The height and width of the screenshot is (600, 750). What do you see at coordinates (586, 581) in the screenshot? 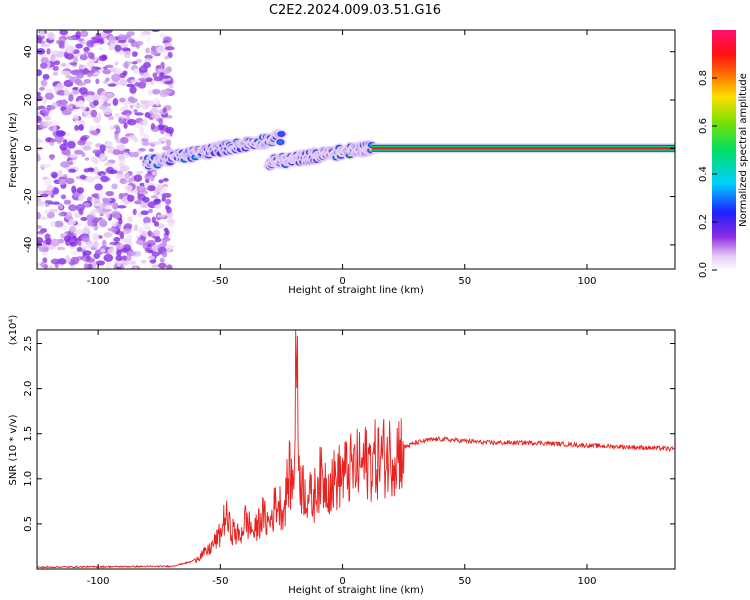
I see `x-tick-label: 100` at bounding box center [586, 581].